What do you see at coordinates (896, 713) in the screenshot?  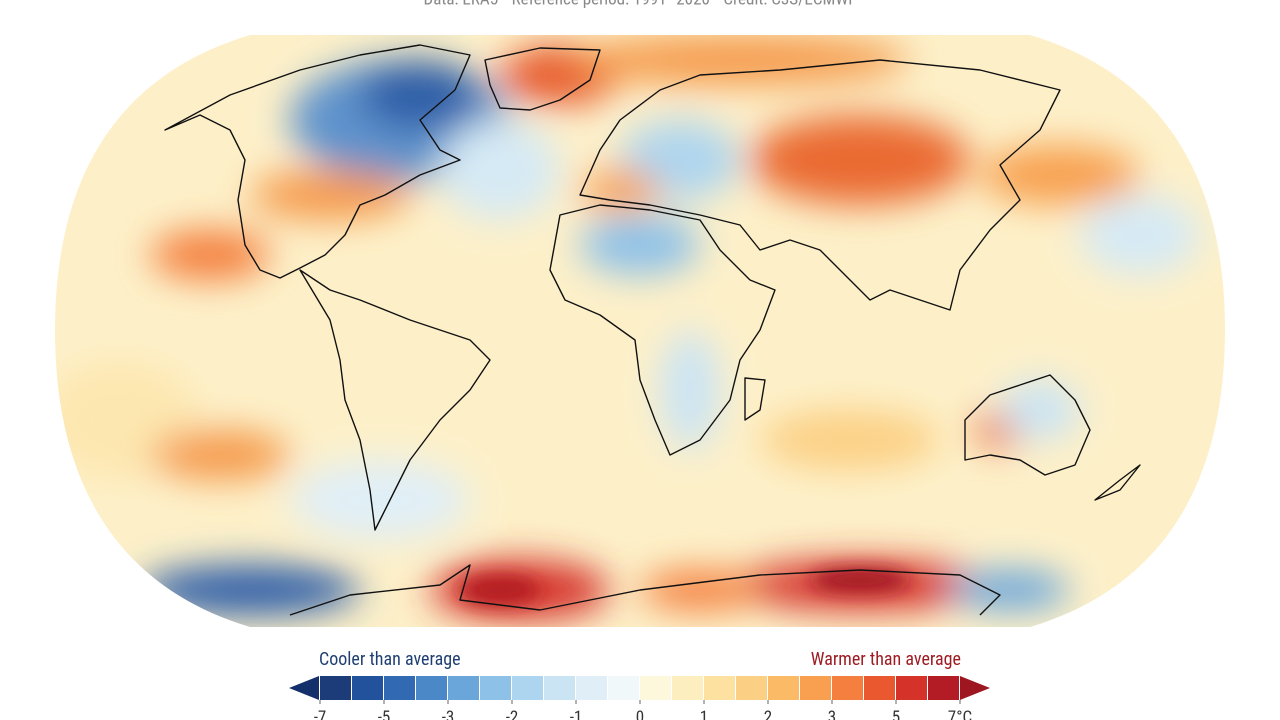 I see `colorbar-tick-label: 5` at bounding box center [896, 713].